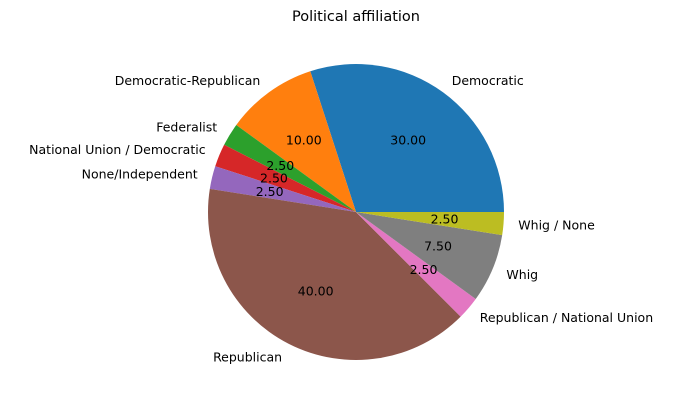 Image resolution: width=683 pixels, height=409 pixels. Describe the element at coordinates (430, 224) in the screenshot. I see `slice-whig-none` at that location.